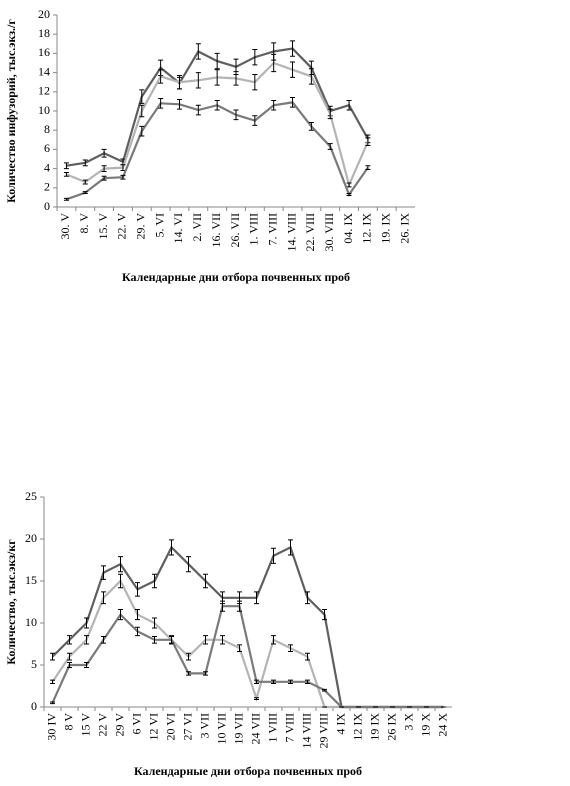 This screenshot has width=570, height=786. Describe the element at coordinates (47, 187) in the screenshot. I see `y-tick-label: 2` at that location.